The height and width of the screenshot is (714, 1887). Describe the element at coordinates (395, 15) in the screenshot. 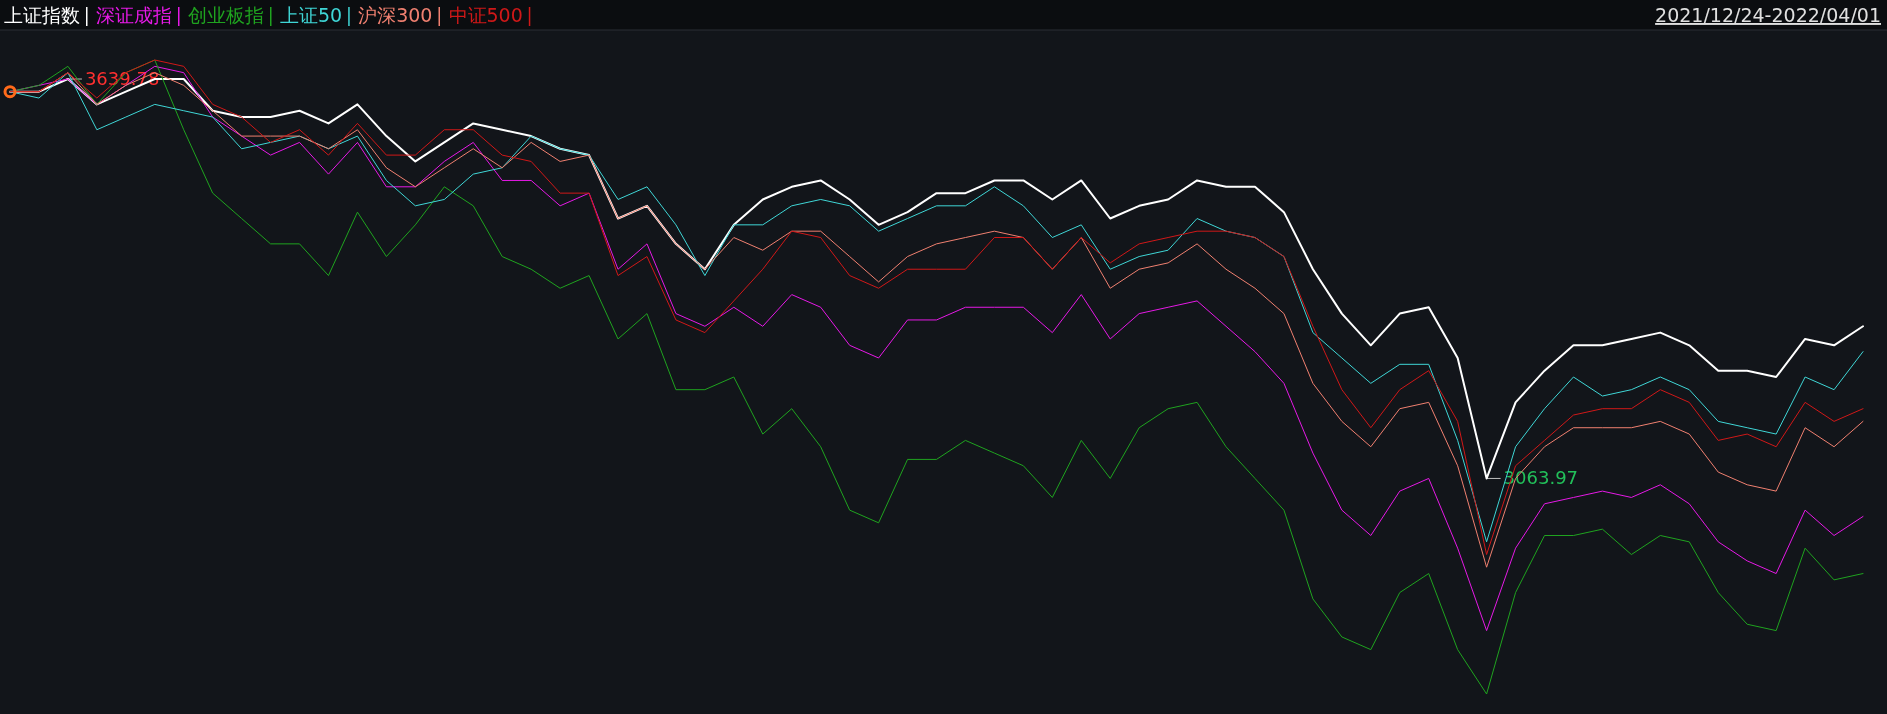

I see `legend-label: 沪深300` at that location.